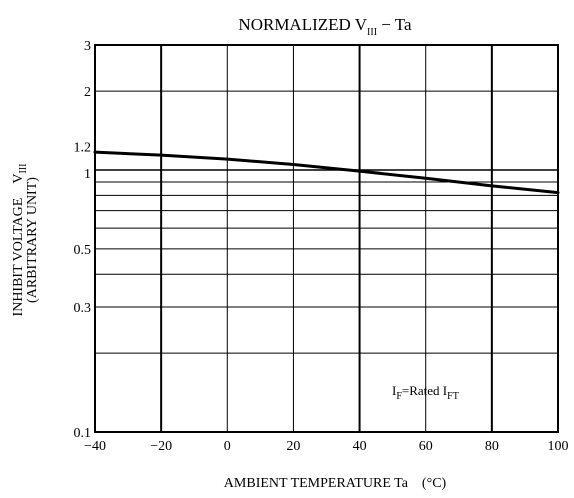  What do you see at coordinates (453, 396) in the screenshot?
I see `annotation-sub-ft: FT` at bounding box center [453, 396].